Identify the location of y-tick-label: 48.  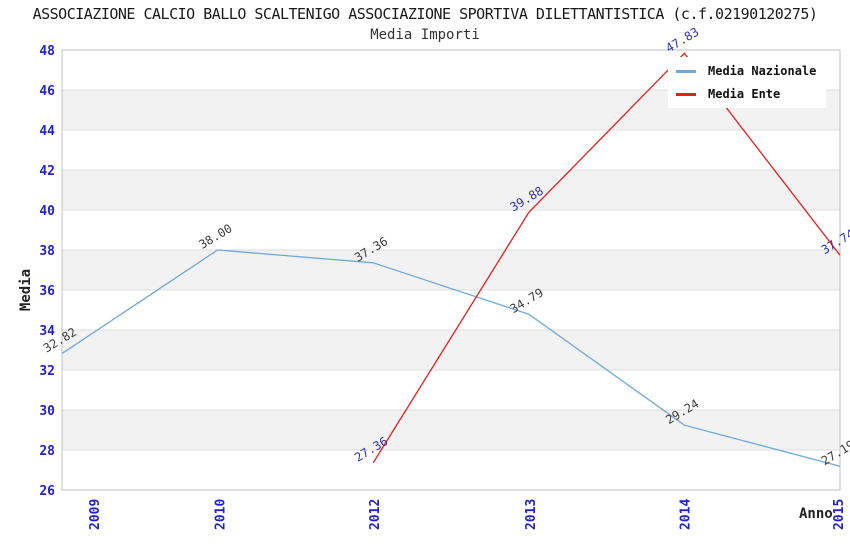
(47, 51).